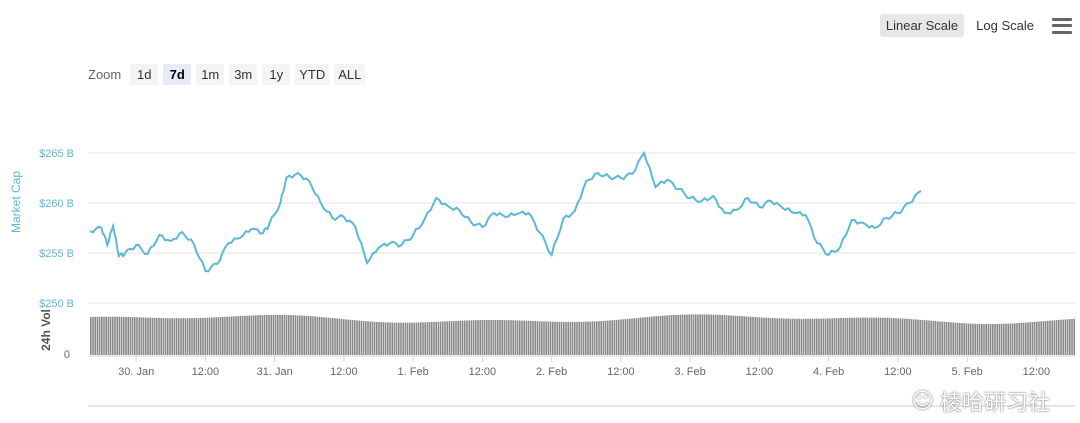 The height and width of the screenshot is (423, 1080). Describe the element at coordinates (276, 74) in the screenshot. I see `zoom-1y-button: 1y` at that location.